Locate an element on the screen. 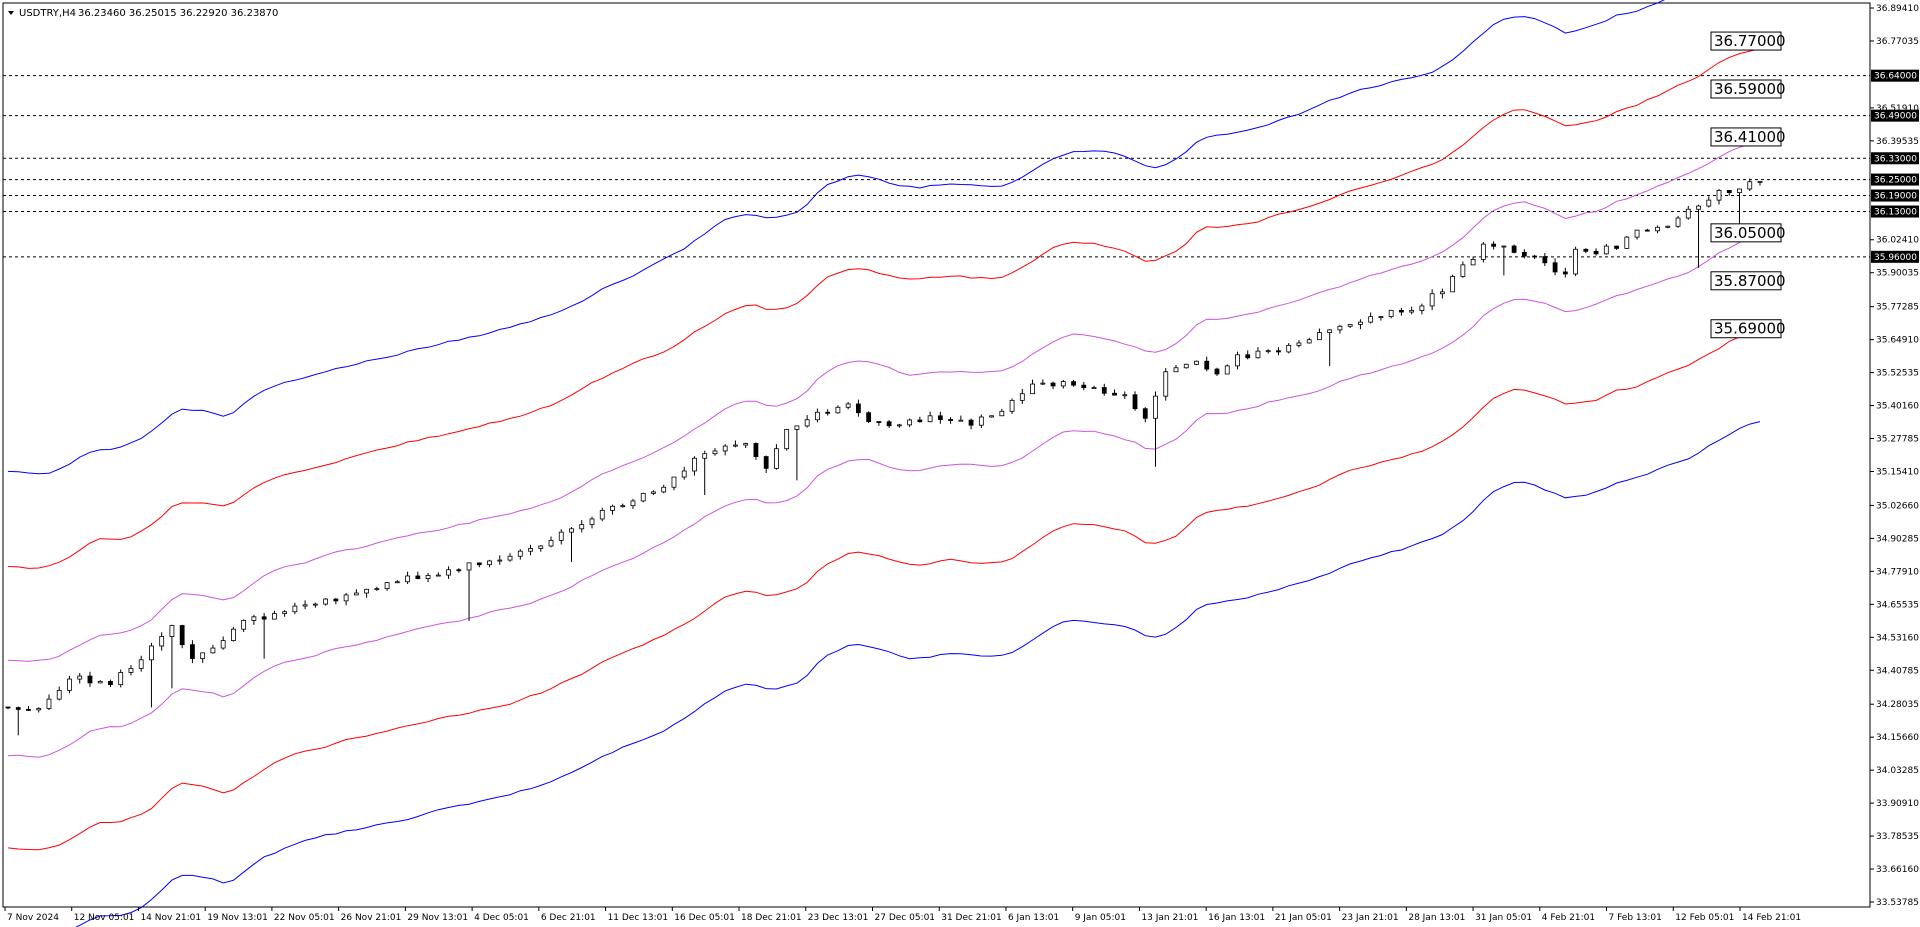 Image resolution: width=1920 pixels, height=927 pixels. price-level-tag is located at coordinates (1895, 75).